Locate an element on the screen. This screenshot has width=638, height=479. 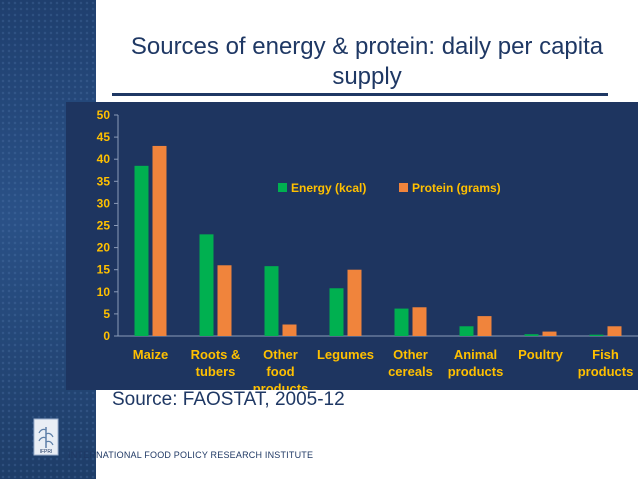
y-tick-label: 40 is located at coordinates (104, 159).